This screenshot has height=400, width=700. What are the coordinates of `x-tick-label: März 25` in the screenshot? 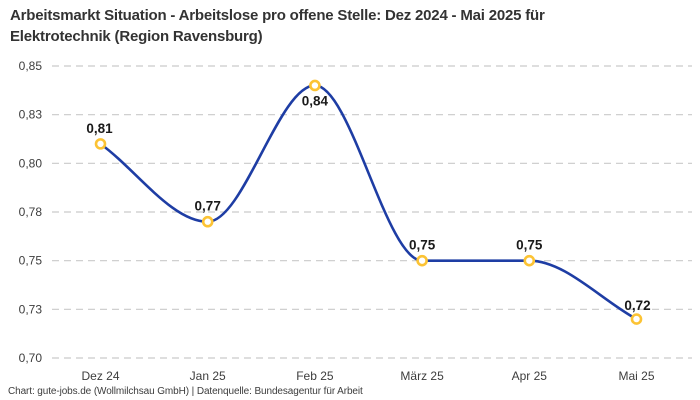 It's located at (422, 376).